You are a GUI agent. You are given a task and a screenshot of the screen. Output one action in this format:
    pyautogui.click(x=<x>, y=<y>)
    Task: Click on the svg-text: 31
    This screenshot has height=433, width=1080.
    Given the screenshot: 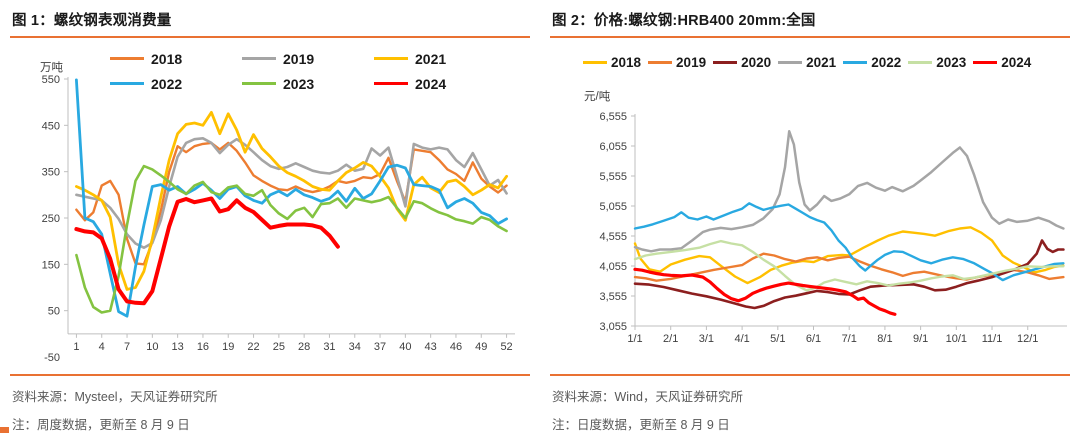 What is the action you would take?
    pyautogui.click(x=329, y=347)
    